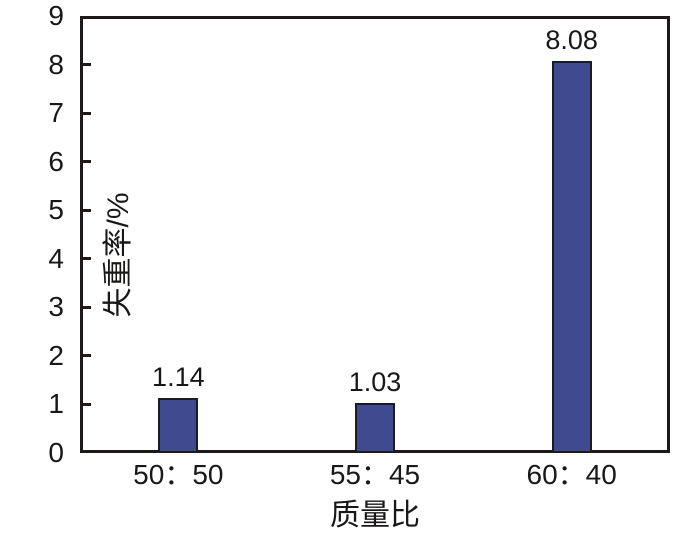  I want to click on x-tick-label: 60：40, so click(571, 474).